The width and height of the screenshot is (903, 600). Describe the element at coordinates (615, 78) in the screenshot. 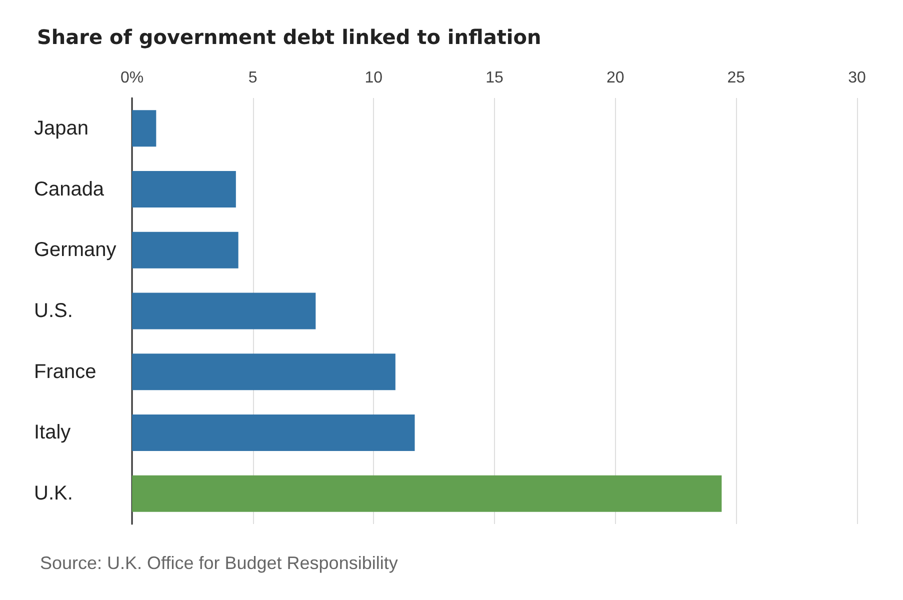

I see `x-tick-label: 20` at that location.